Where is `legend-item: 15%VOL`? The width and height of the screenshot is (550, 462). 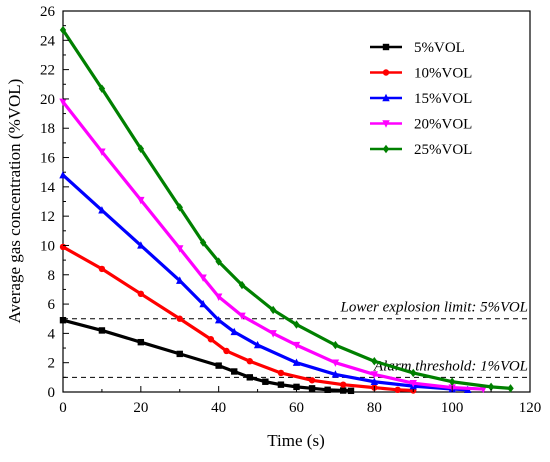 legend-item: 15%VOL is located at coordinates (421, 99).